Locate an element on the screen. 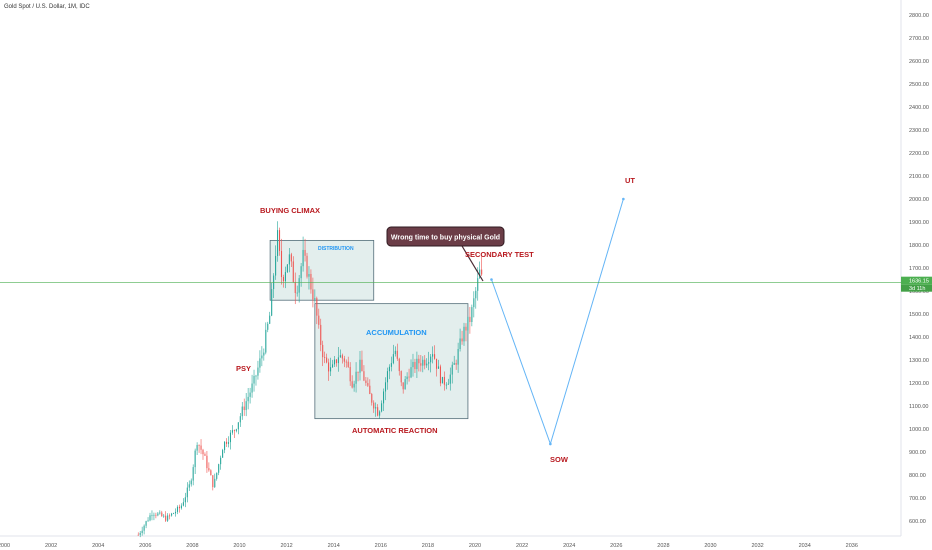 This screenshot has height=550, width=932. y-tick-label: 1400.00 is located at coordinates (919, 338).